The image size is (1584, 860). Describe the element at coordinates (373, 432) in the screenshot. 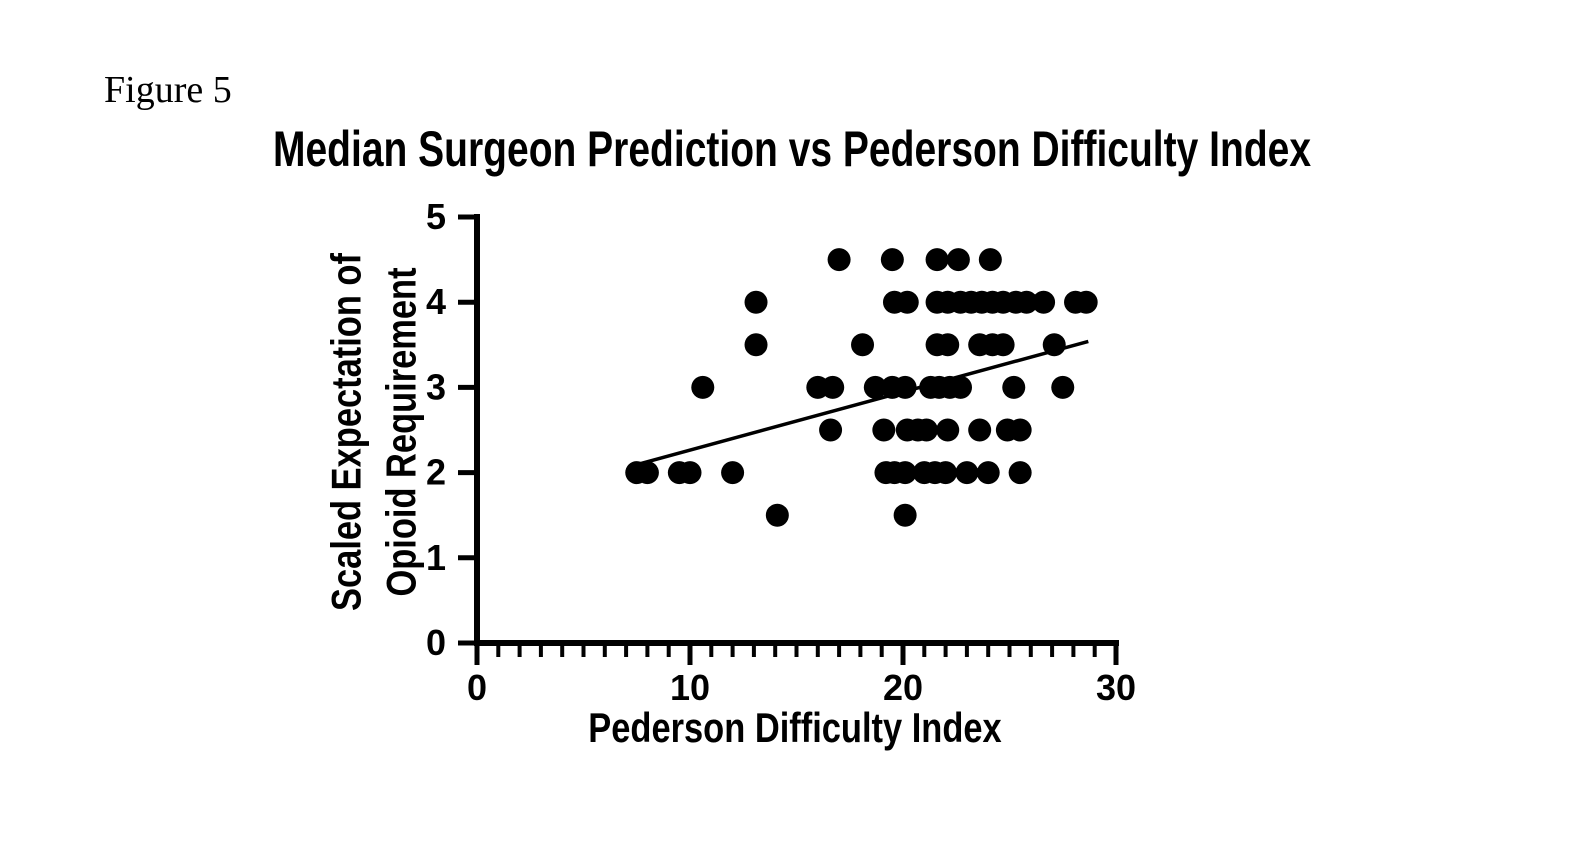

I see `y-axis-title: Scaled Expectation of Opioid Requirement` at that location.